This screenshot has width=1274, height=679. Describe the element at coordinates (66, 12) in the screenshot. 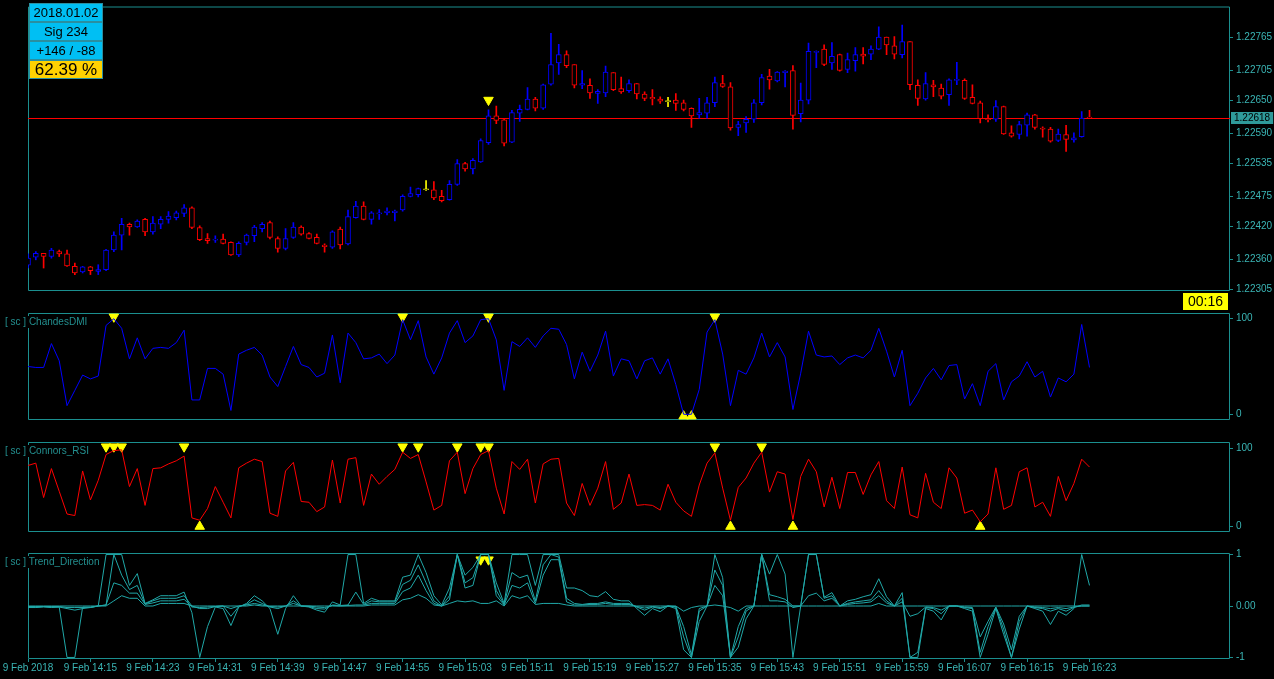

I see `annotation: 2018.01.02` at that location.